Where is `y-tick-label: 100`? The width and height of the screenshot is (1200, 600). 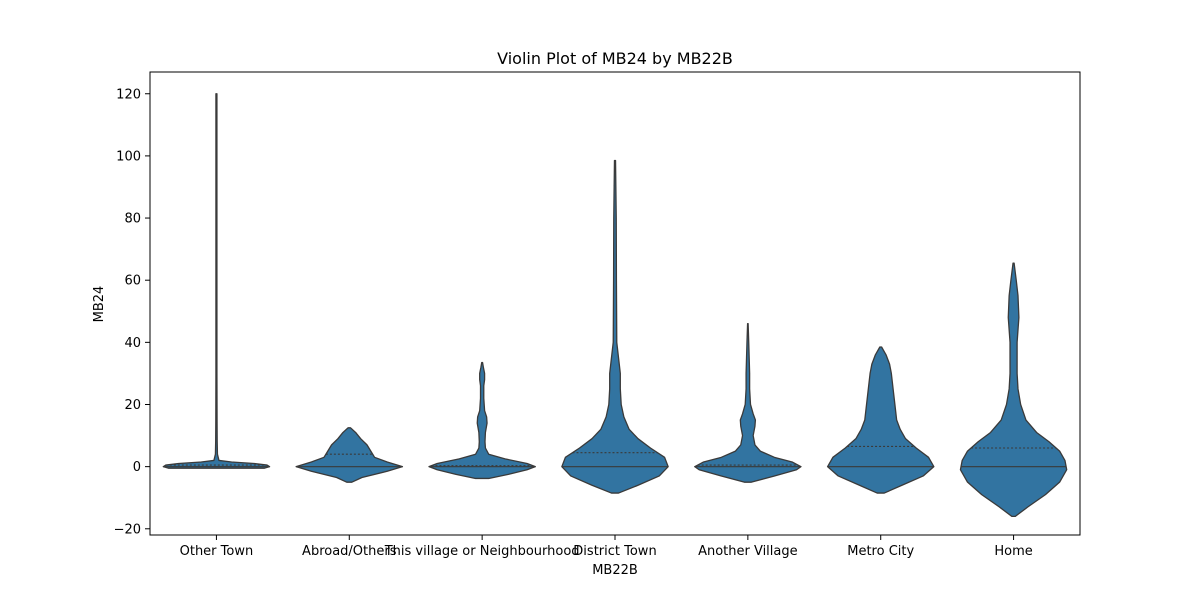 y-tick-label: 100 is located at coordinates (128, 156).